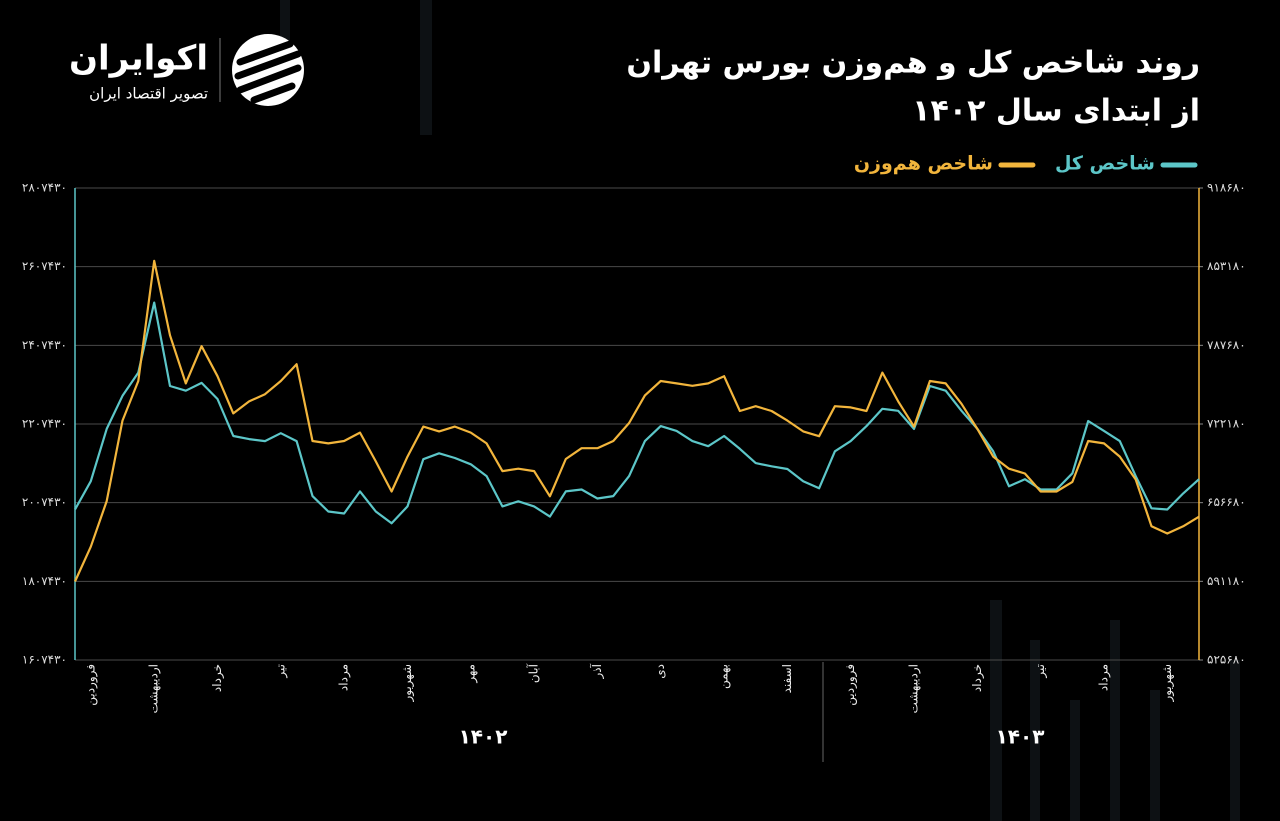 The image size is (1280, 821). What do you see at coordinates (268, 72) in the screenshot?
I see `logo-stripes` at bounding box center [268, 72].